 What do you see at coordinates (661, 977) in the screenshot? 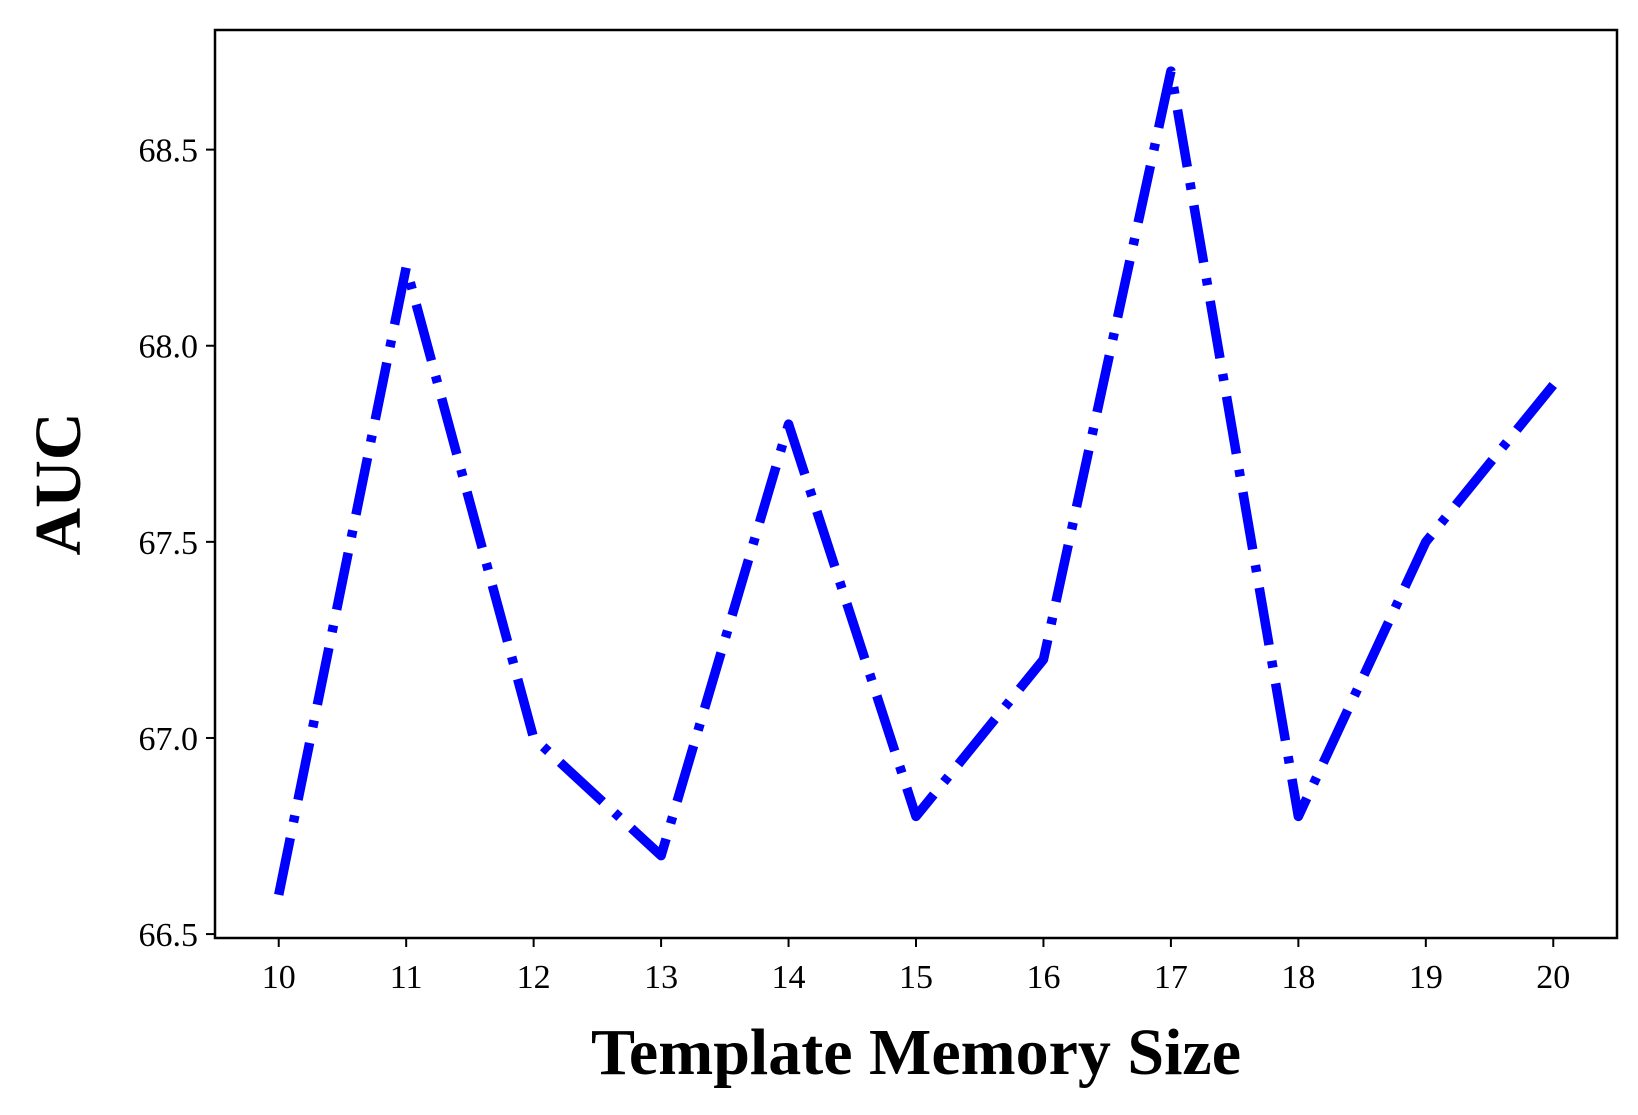
I see `x-tick-label: 13` at bounding box center [661, 977].